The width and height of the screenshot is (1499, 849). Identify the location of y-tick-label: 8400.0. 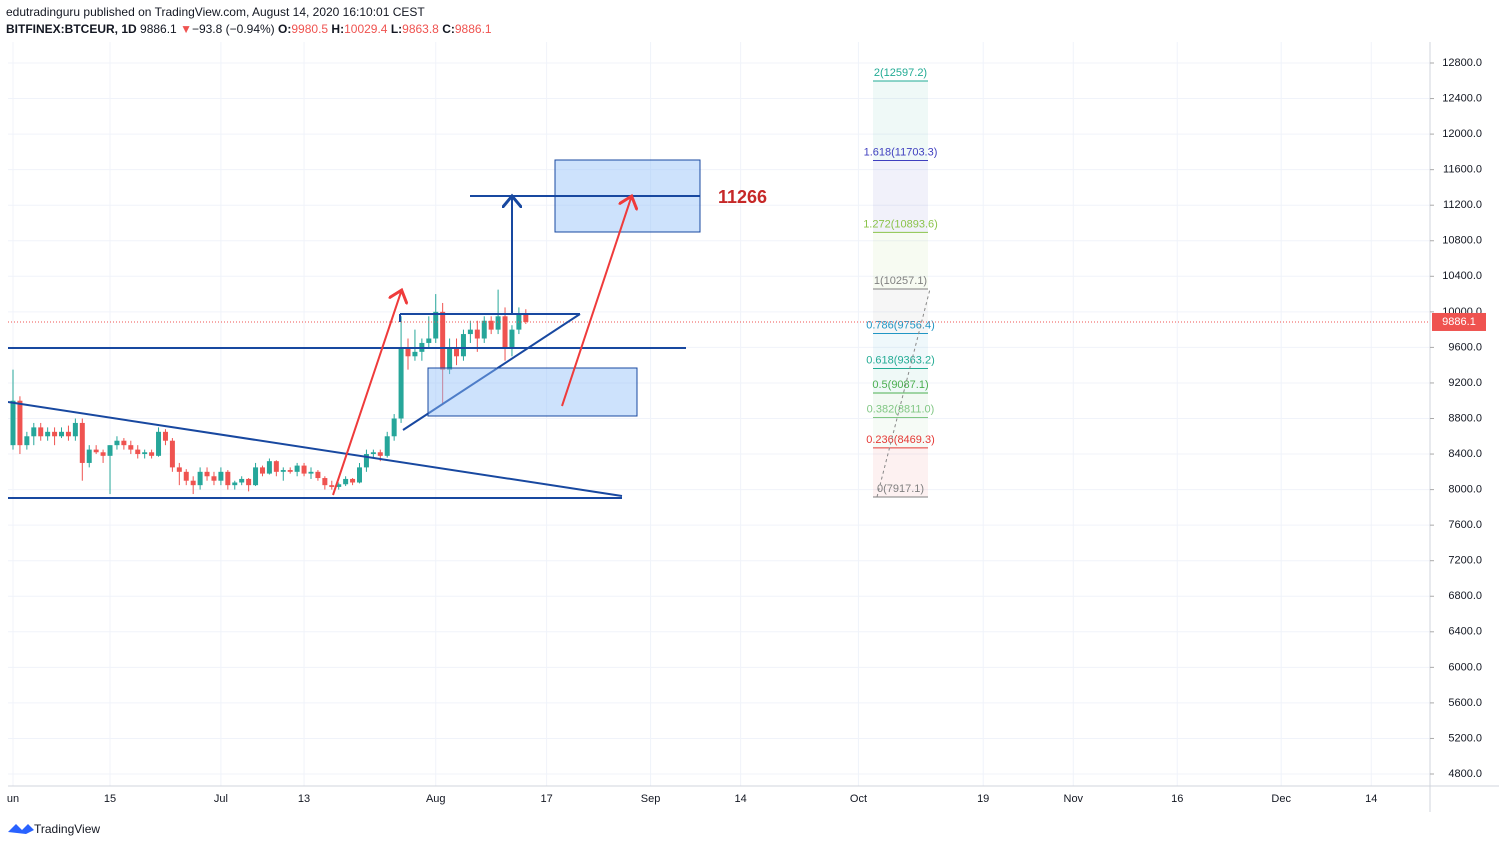
(1465, 454).